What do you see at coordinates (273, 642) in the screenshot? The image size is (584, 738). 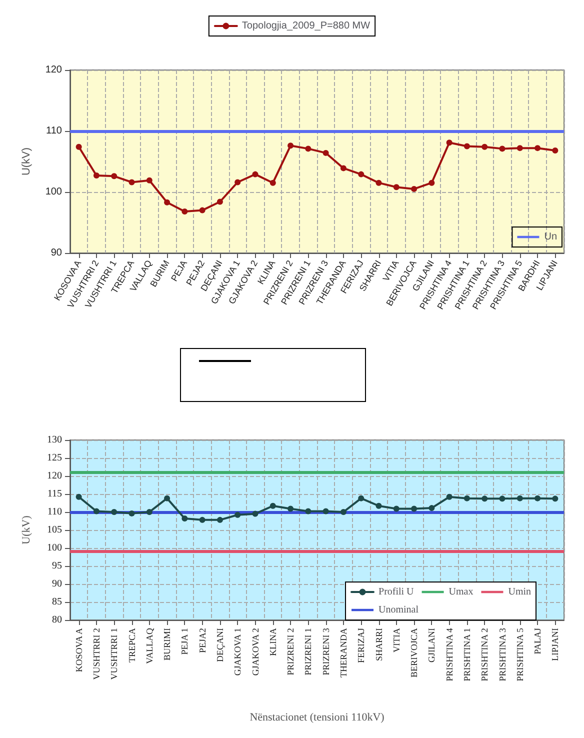 I see `x-tick-label: KLINA` at bounding box center [273, 642].